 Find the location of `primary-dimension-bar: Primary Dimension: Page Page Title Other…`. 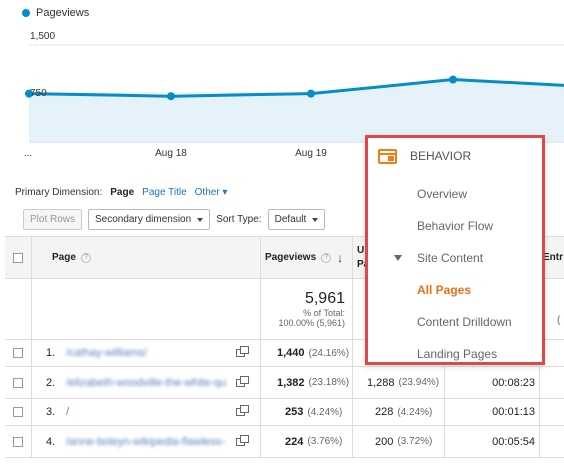

primary-dimension-bar: Primary Dimension: Page Page Title Other… is located at coordinates (121, 192).